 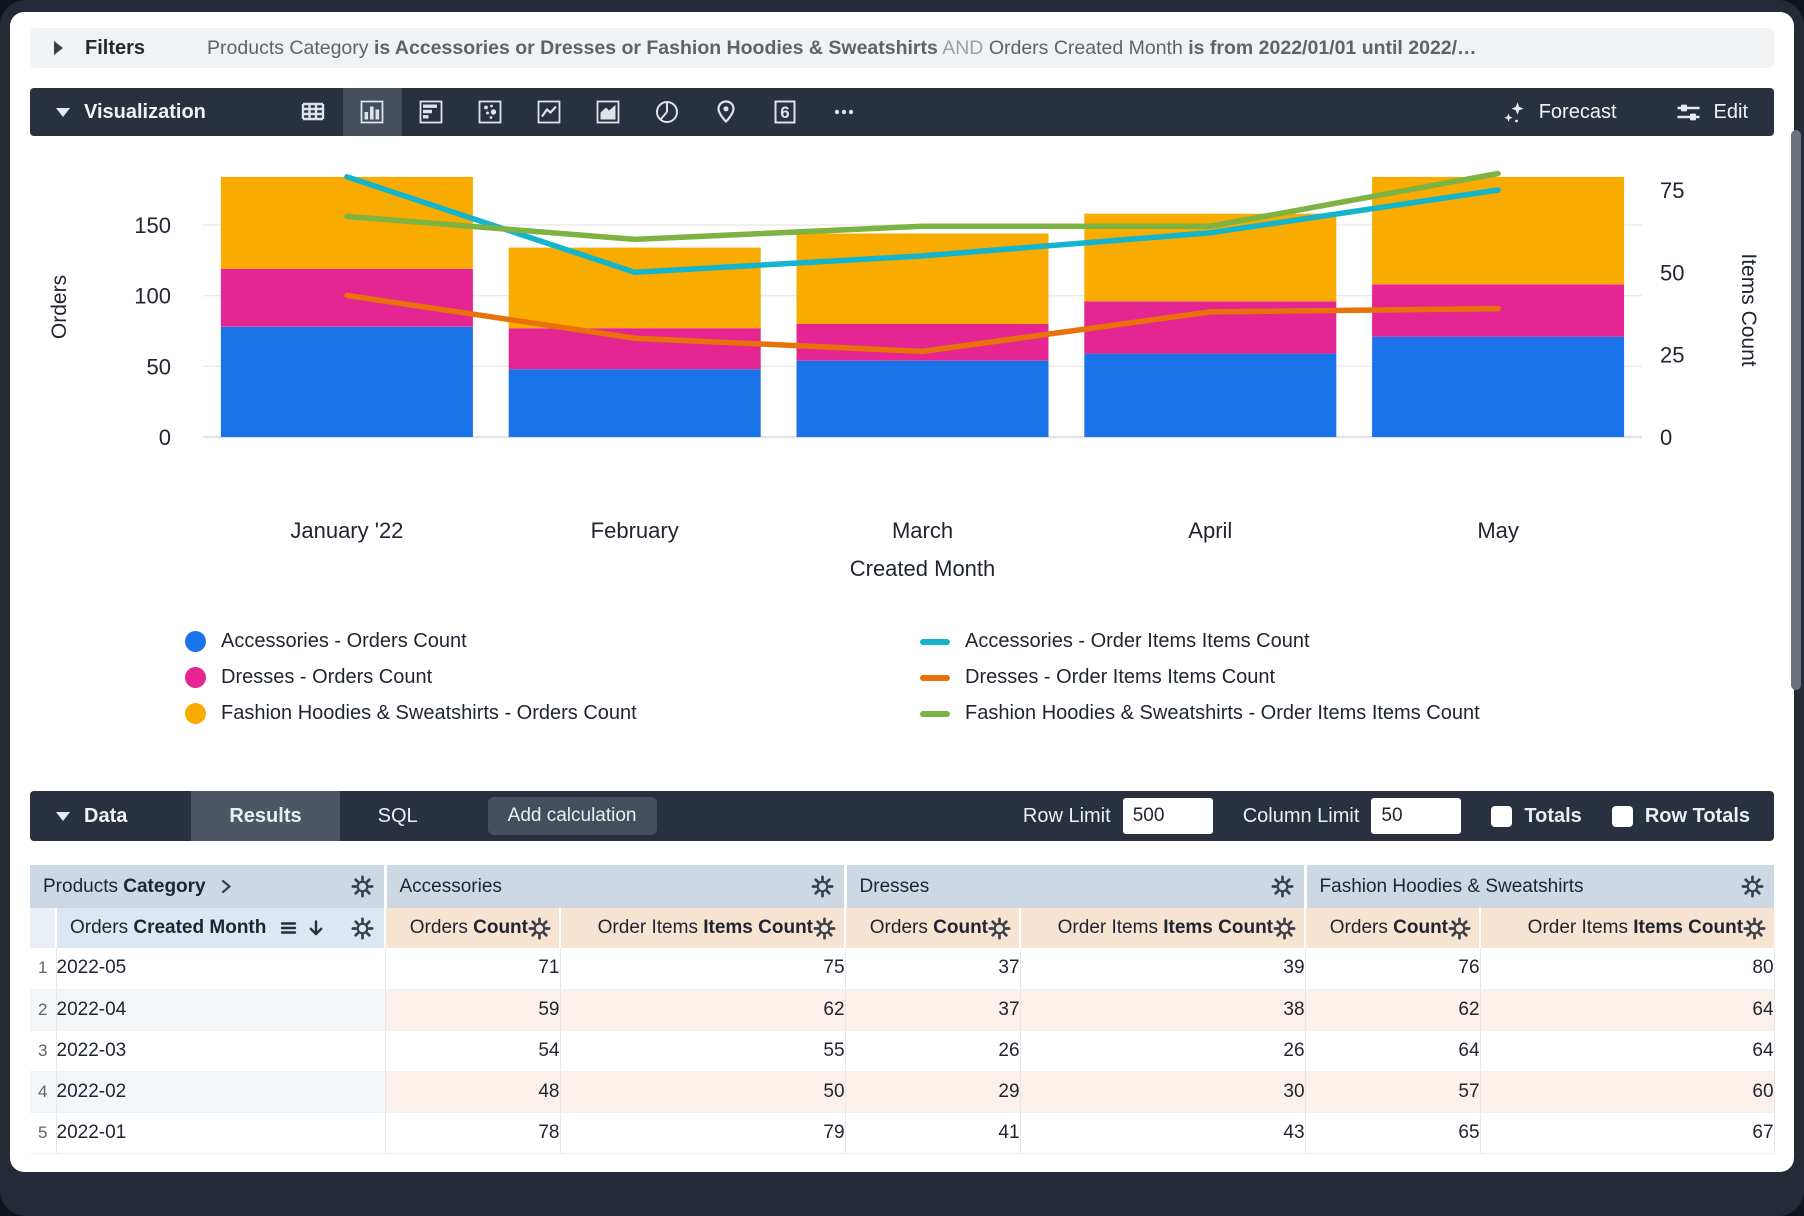 I want to click on visualization-section-toggle: Visualization, so click(x=118, y=112).